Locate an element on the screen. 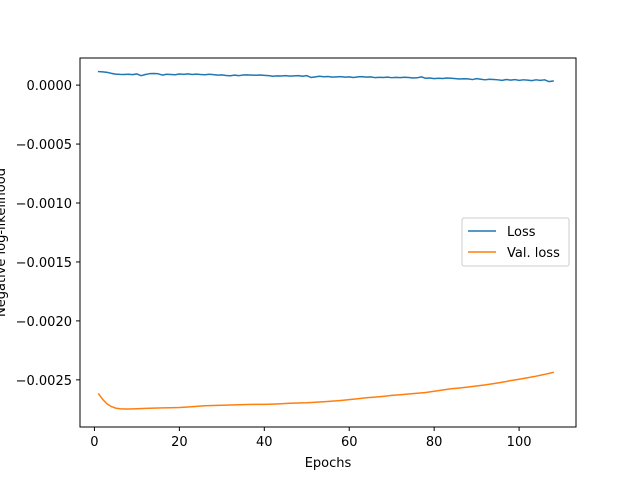  x-tick-label: 60 is located at coordinates (349, 442).